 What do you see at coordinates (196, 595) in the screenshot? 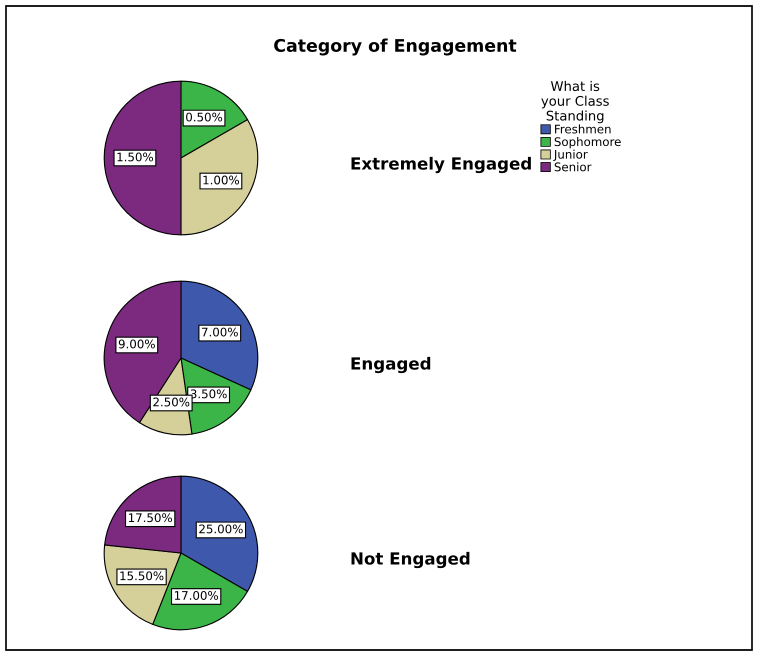
I see `data-label: 17.00%` at bounding box center [196, 595].